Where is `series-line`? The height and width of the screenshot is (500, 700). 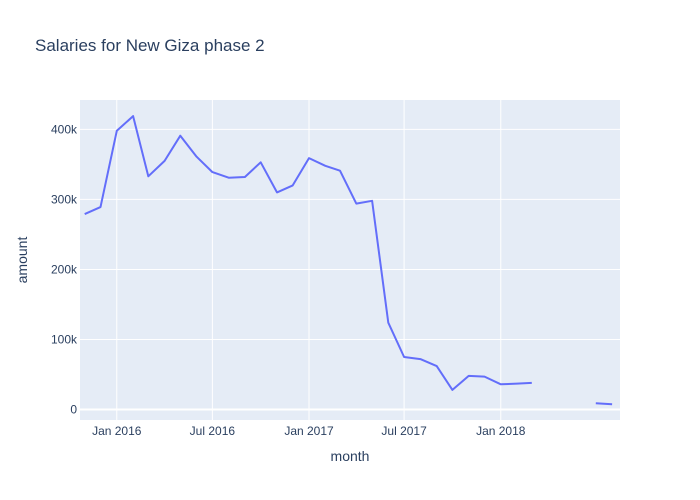 series-line is located at coordinates (604, 404).